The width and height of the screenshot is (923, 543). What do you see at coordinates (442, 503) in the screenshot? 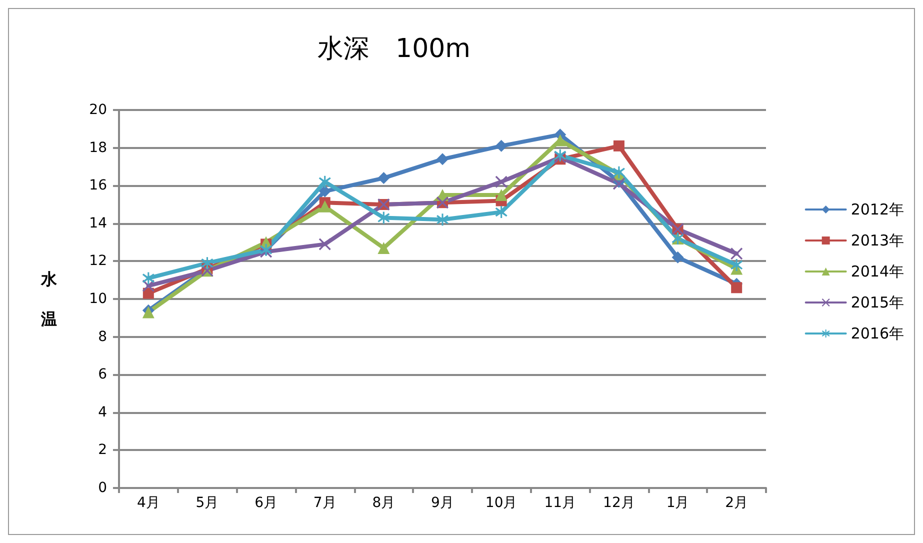
I see `x-tick-label: 9月` at bounding box center [442, 503].